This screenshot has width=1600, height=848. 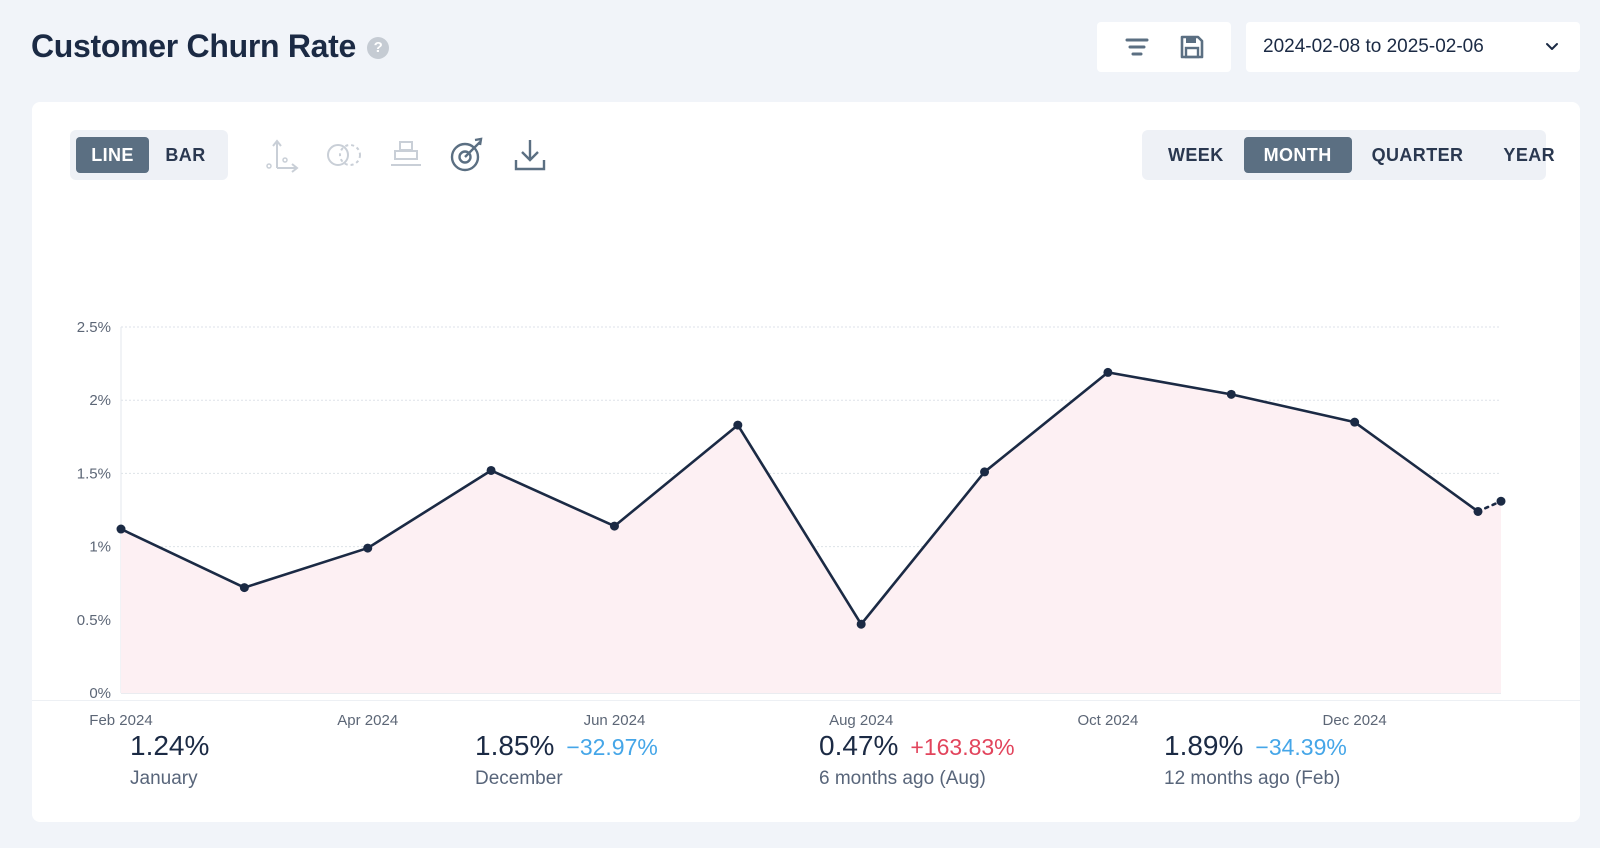 What do you see at coordinates (861, 720) in the screenshot?
I see `x-tick-label: Aug 2024` at bounding box center [861, 720].